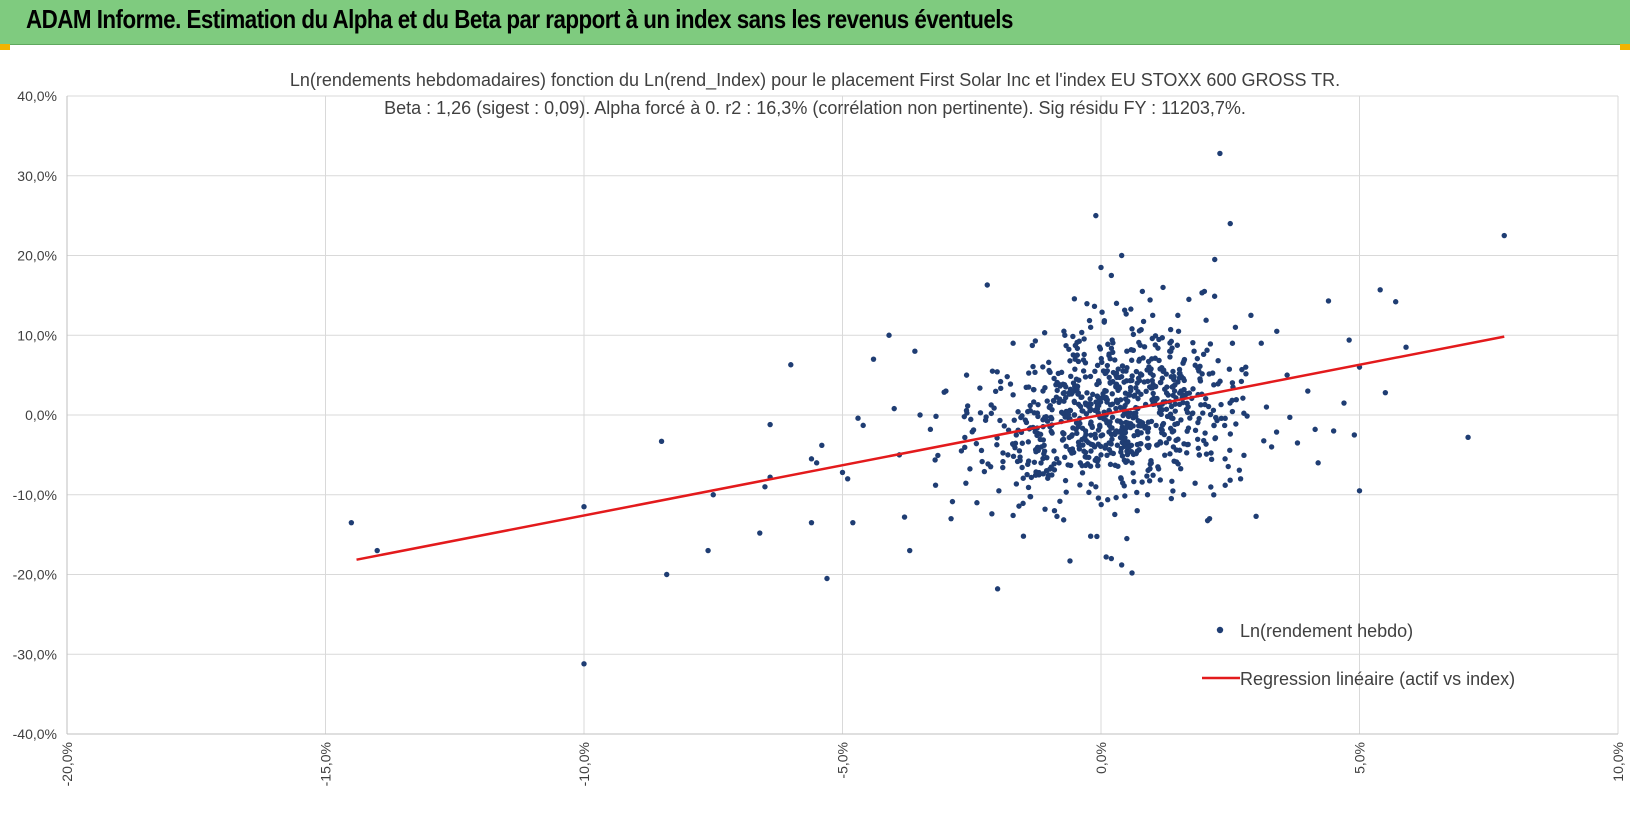 The width and height of the screenshot is (1630, 816). What do you see at coordinates (1326, 631) in the screenshot?
I see `legend-label-points: Ln(rendement hebdo)` at bounding box center [1326, 631].